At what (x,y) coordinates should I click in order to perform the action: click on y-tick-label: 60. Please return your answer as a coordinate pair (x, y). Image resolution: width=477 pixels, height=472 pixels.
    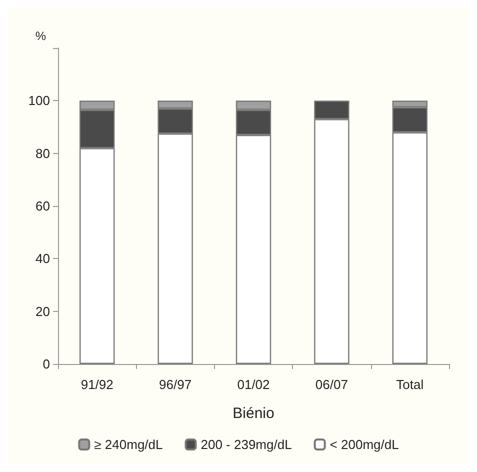
    Looking at the image, I should click on (43, 206).